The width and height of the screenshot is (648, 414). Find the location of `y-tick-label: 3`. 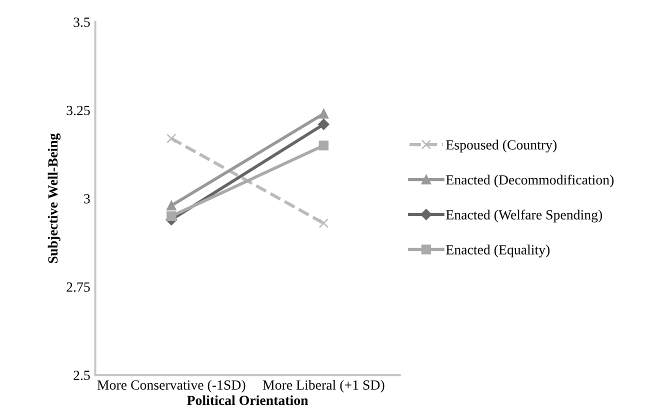

y-tick-label: 3 is located at coordinates (87, 199).